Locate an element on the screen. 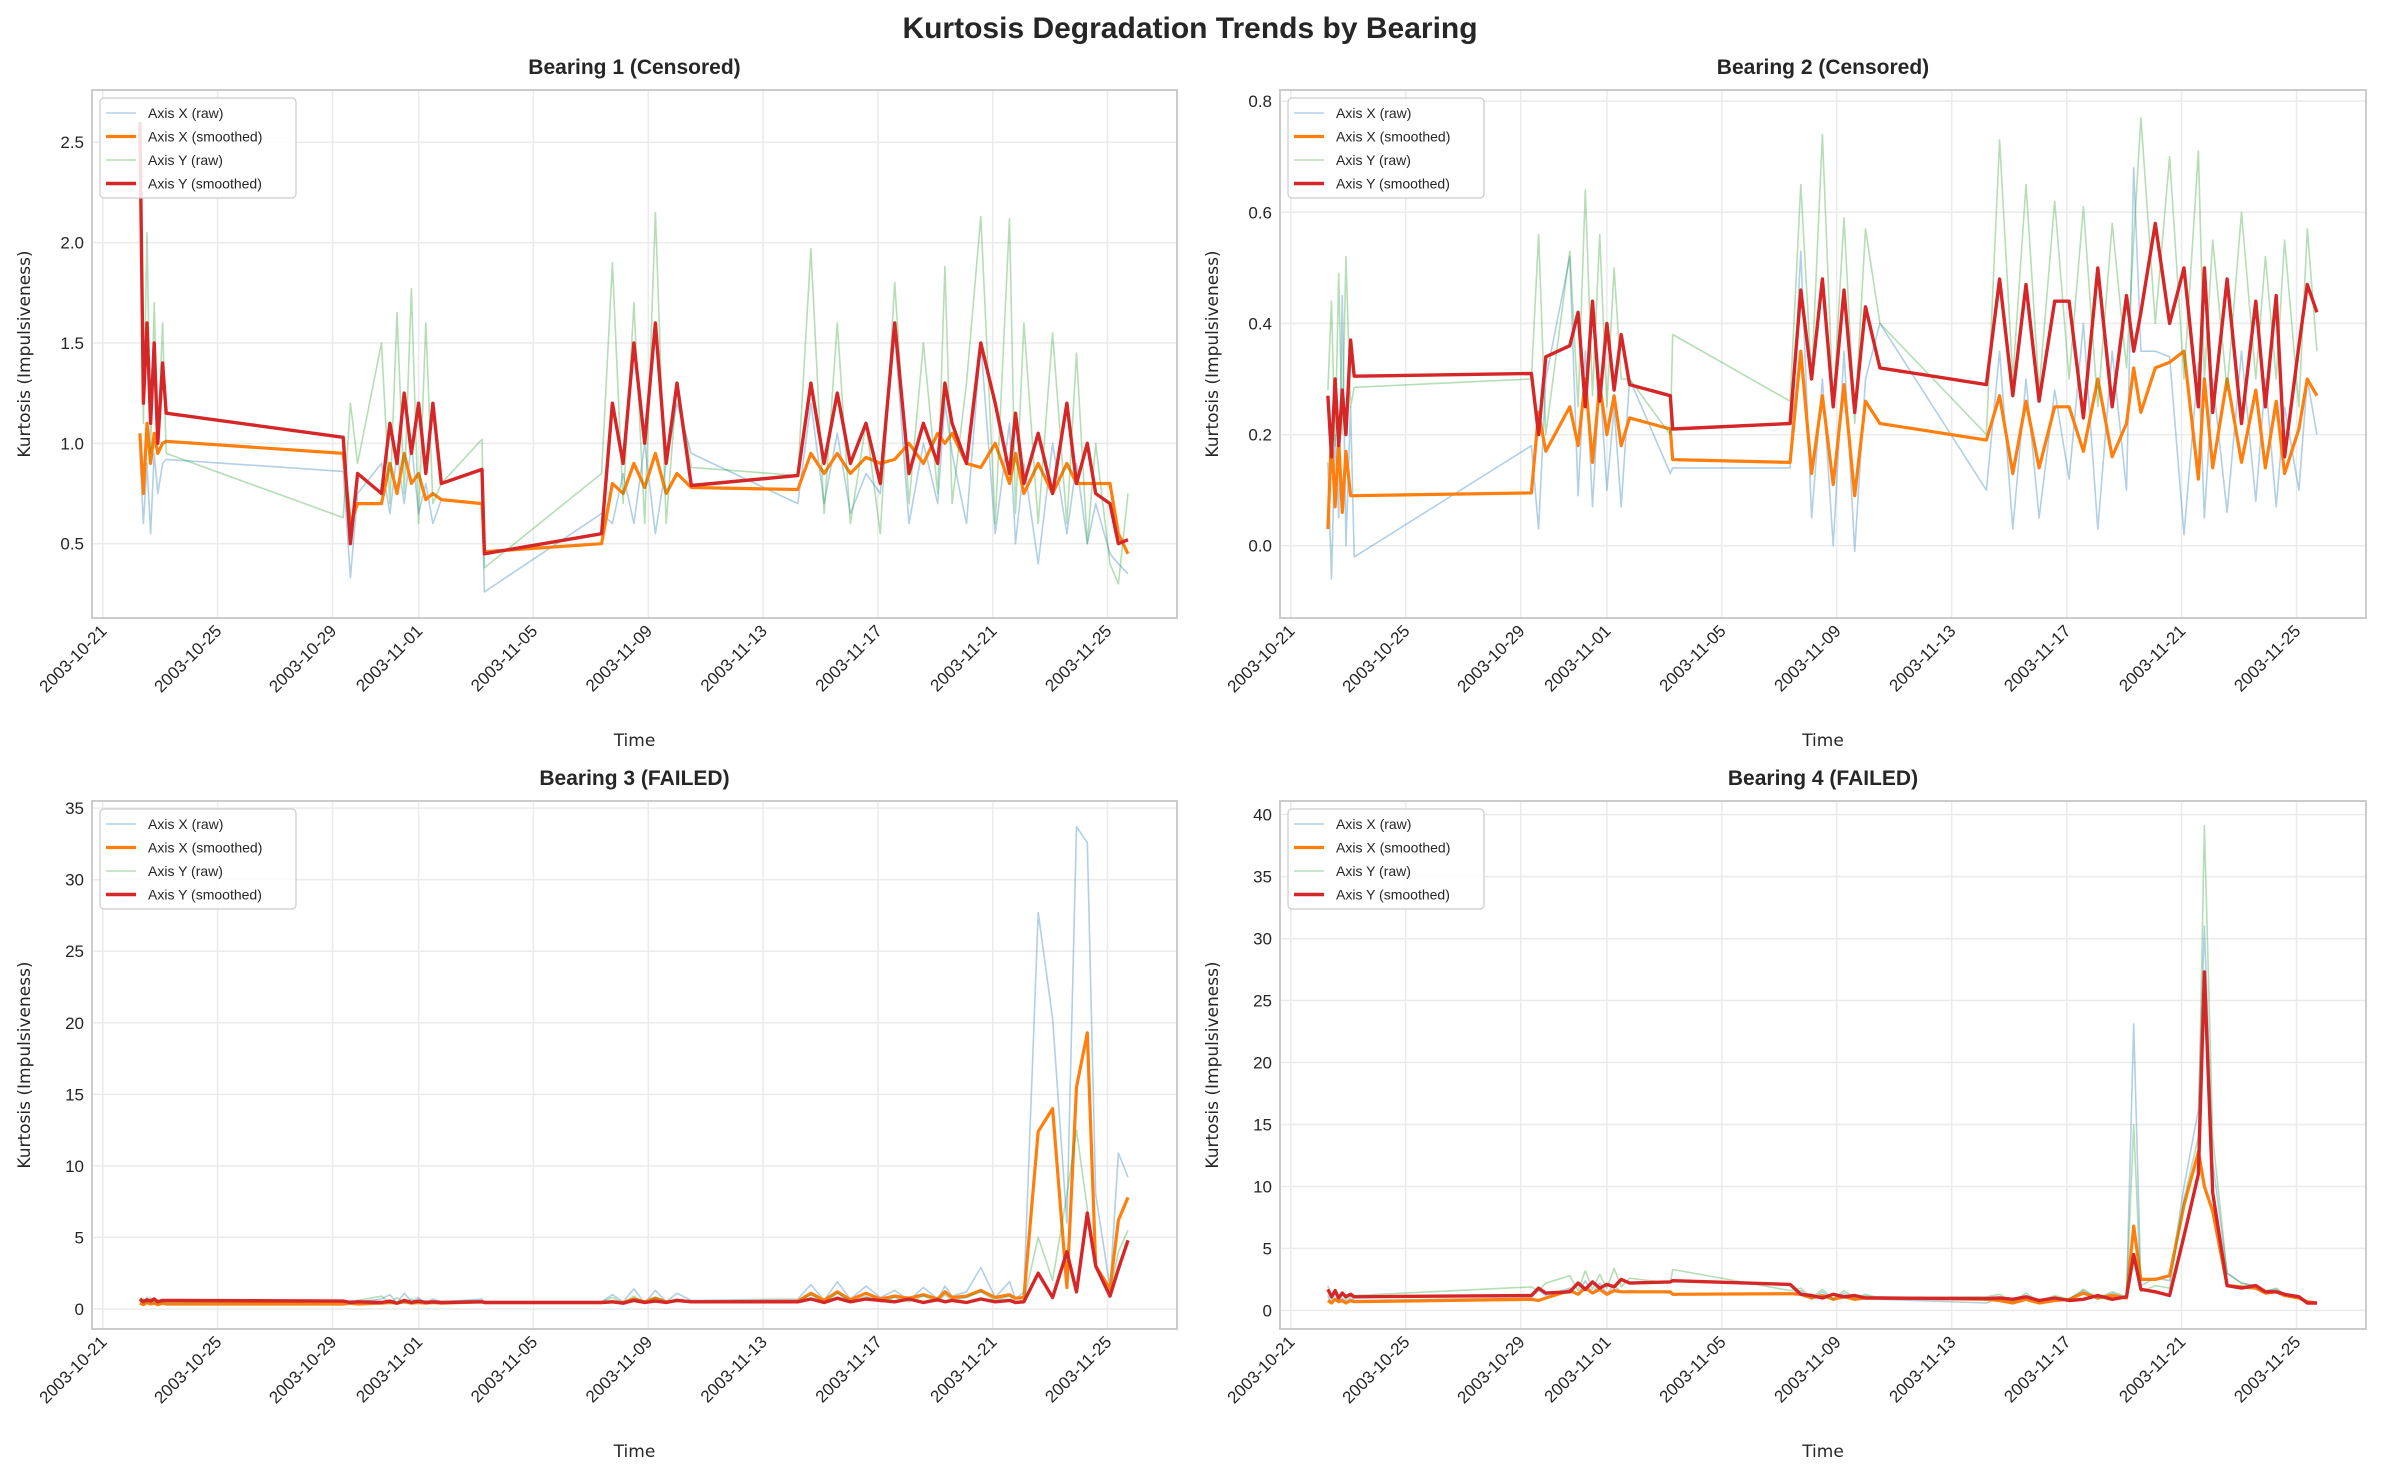 The width and height of the screenshot is (2381, 1476). subplot-title: Bearing 4 (FAILED) is located at coordinates (1823, 778).